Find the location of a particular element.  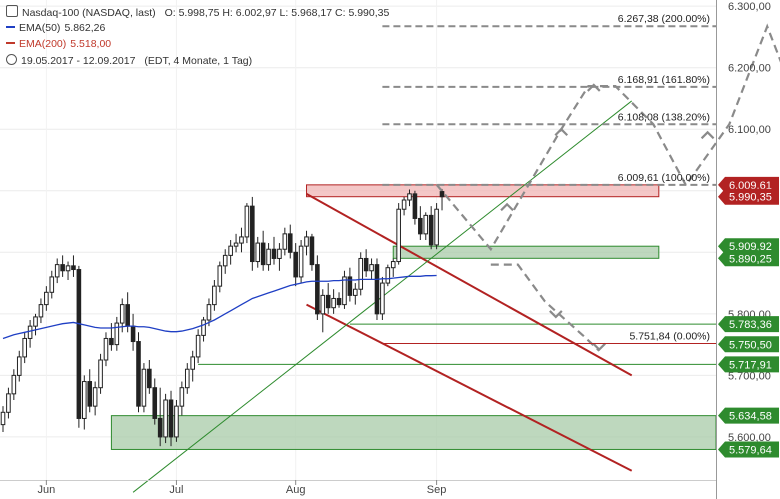

price-tag: 5.909,92 is located at coordinates (748, 246).